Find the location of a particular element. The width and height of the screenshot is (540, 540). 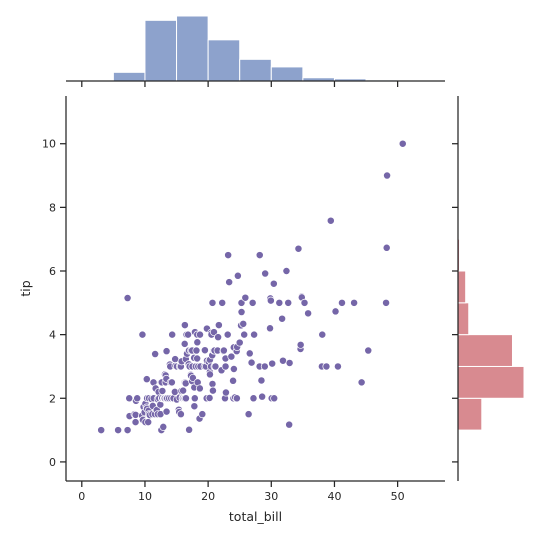

y-marginal-histogram is located at coordinates (491, 334).